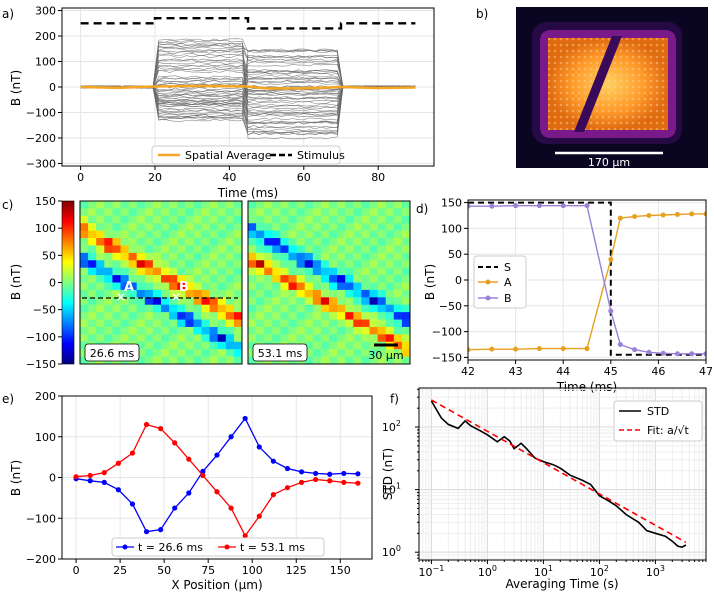  I want to click on series-53ms-markers, so click(217, 480).